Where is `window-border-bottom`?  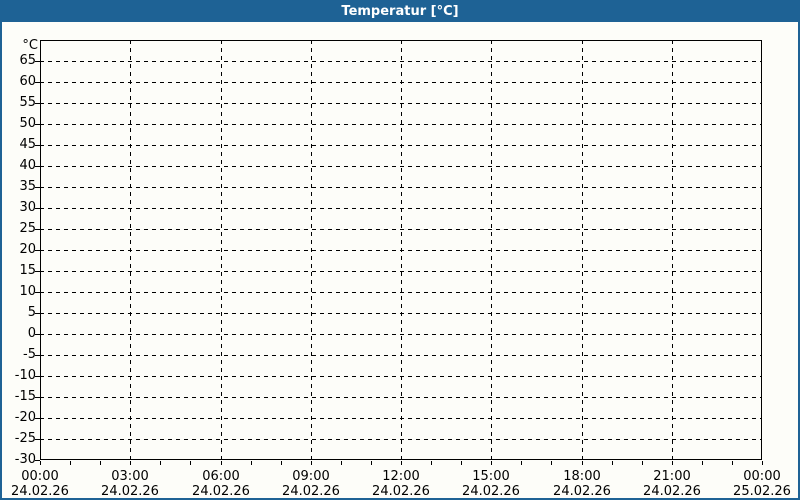
window-border-bottom is located at coordinates (400, 499).